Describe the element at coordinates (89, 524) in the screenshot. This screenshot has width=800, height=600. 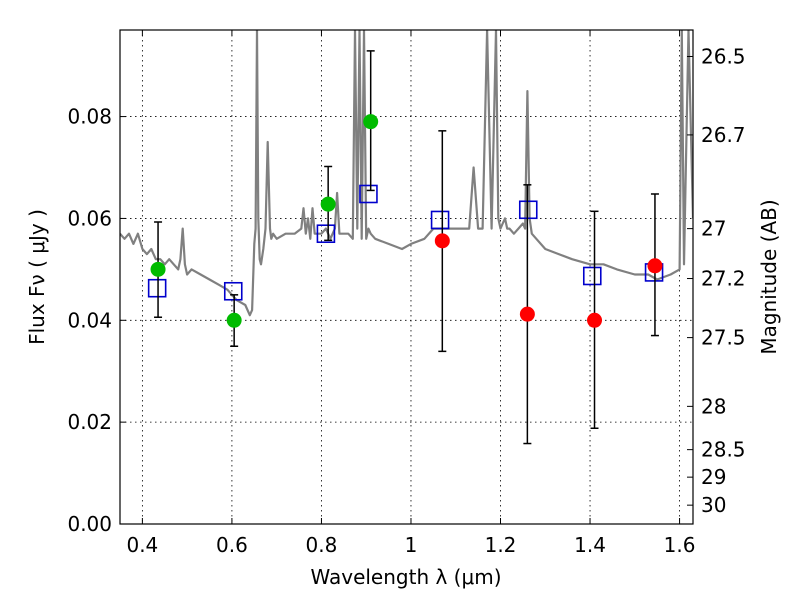
I see `y-tick-label: 0.00` at that location.